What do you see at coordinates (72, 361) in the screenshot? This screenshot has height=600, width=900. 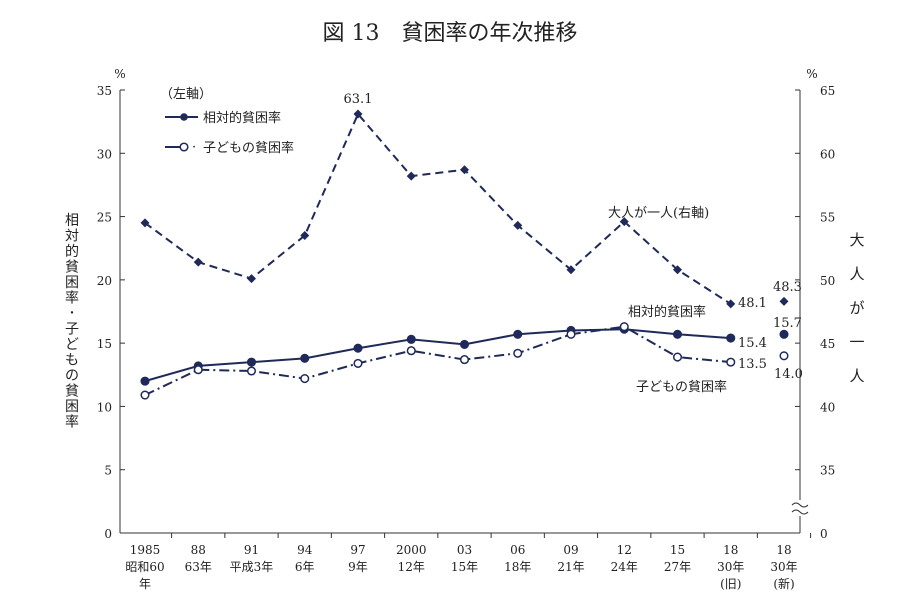 I see `left-axis-label-char: も` at bounding box center [72, 361].